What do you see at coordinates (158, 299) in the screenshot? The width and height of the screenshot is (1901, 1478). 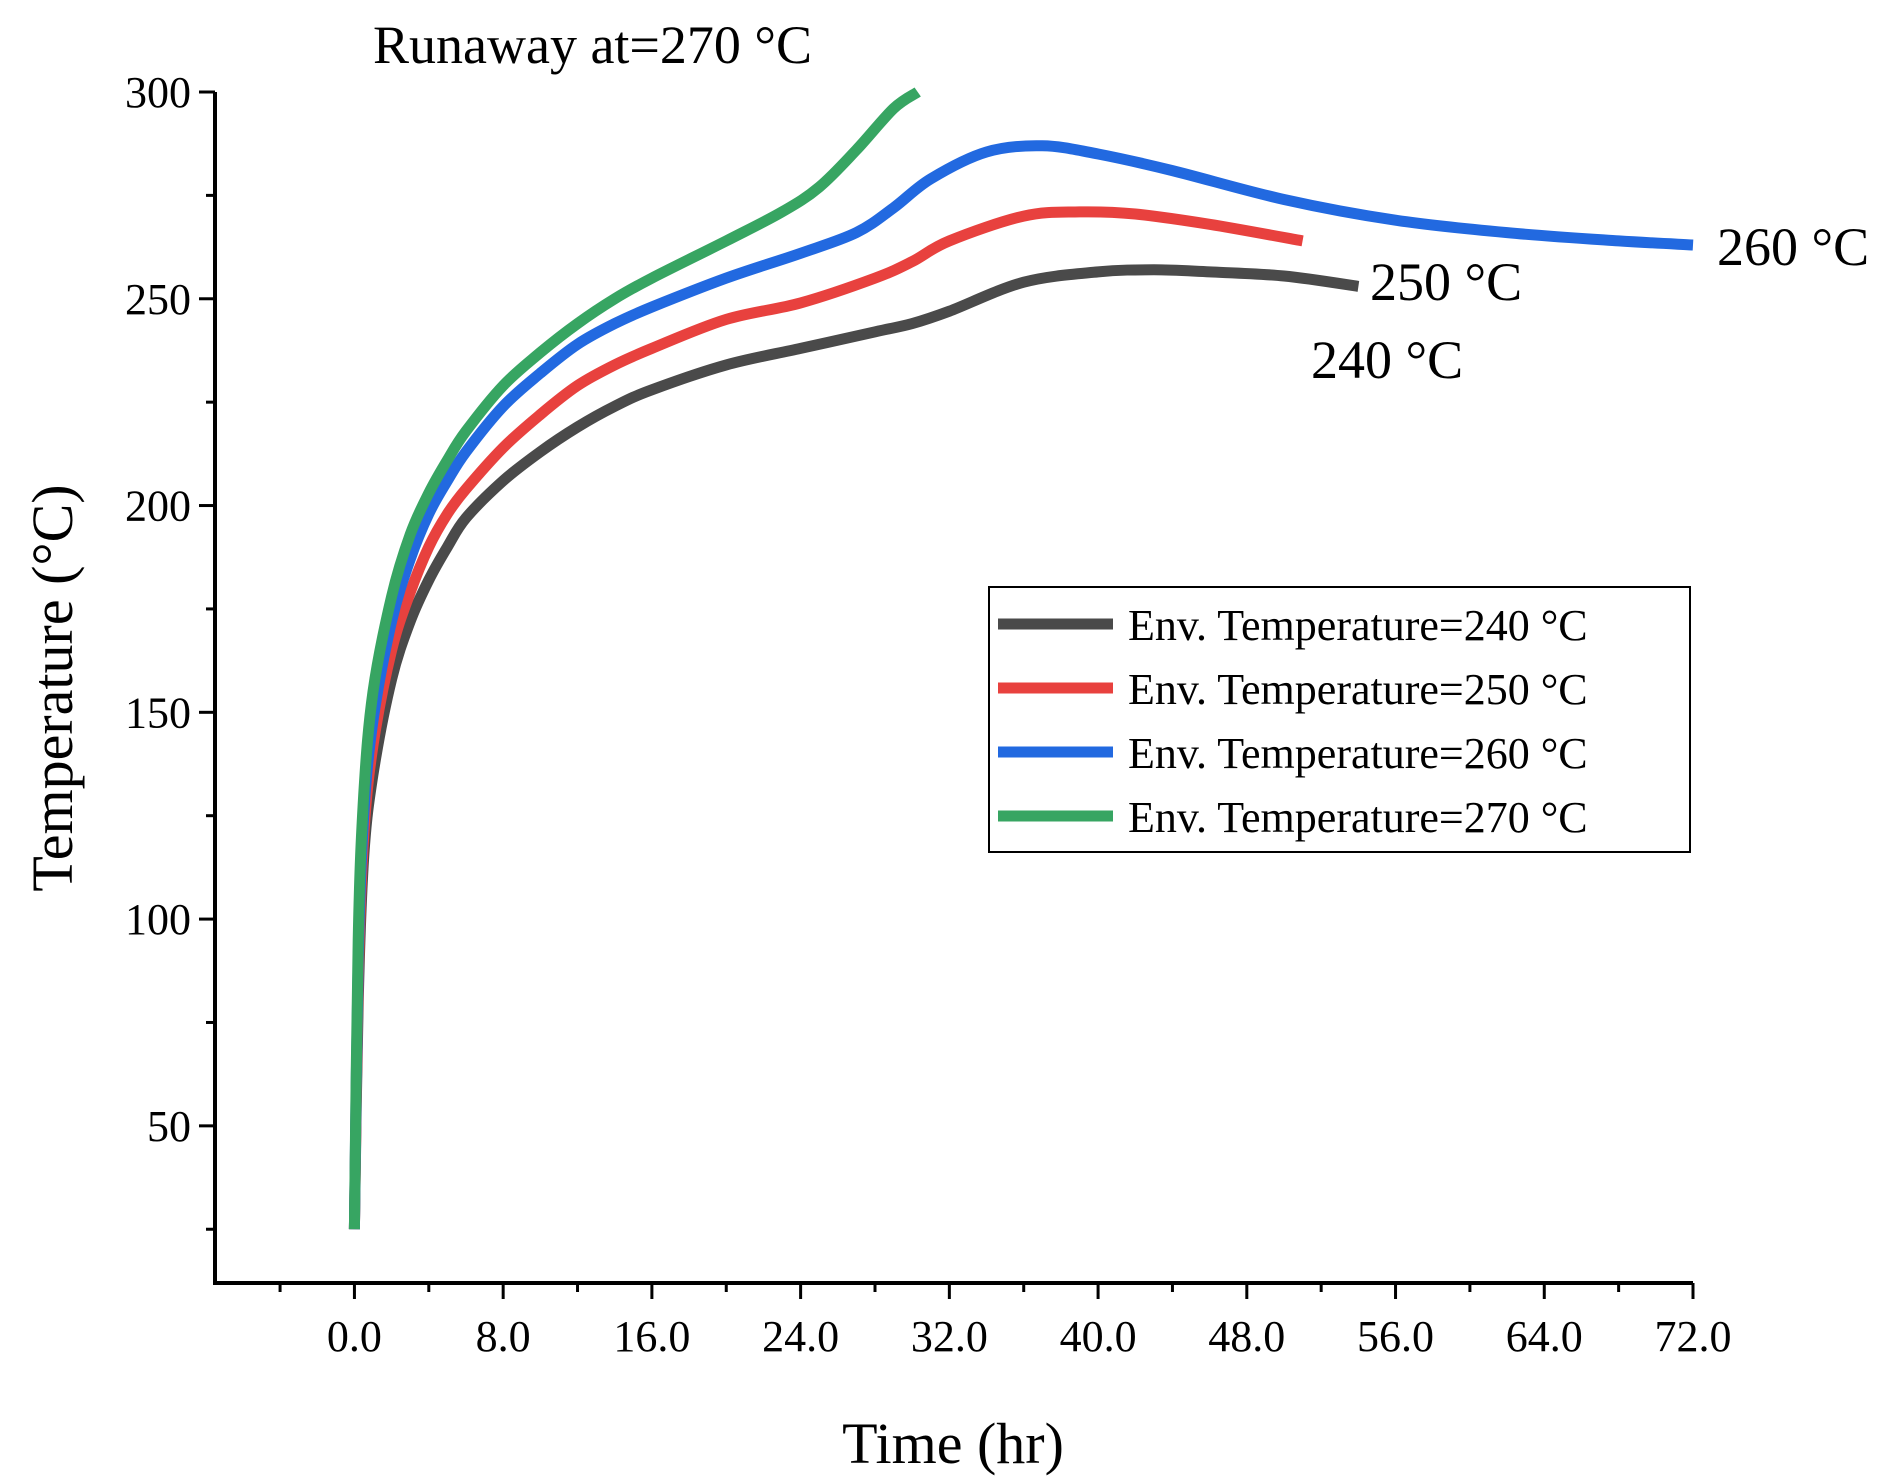 I see `y-tick-label: 250` at bounding box center [158, 299].